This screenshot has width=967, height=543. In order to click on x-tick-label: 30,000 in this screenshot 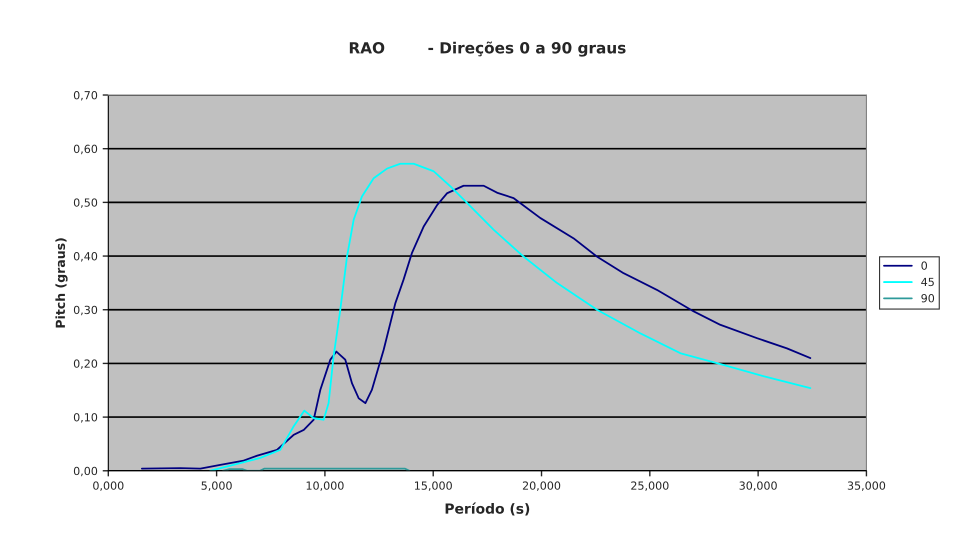, I will do `click(758, 486)`.